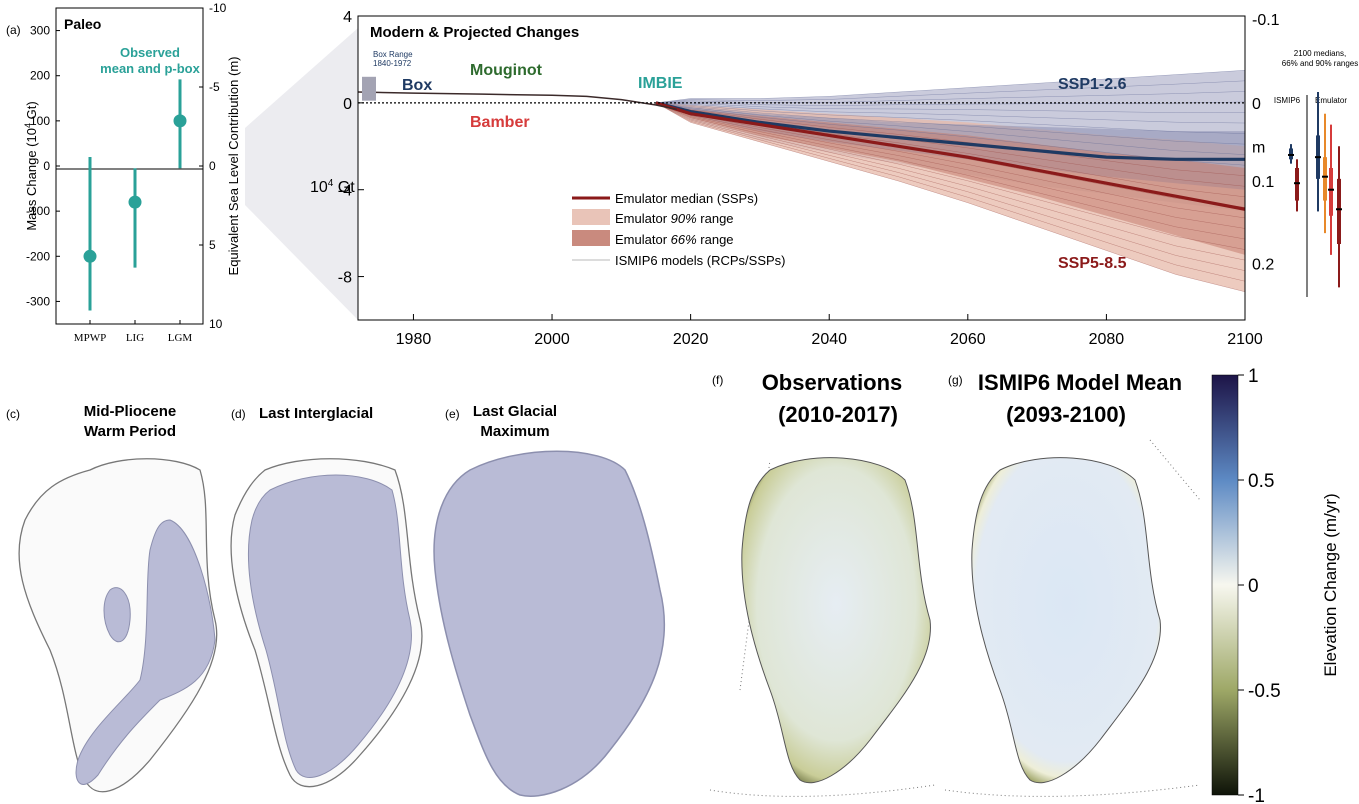  I want to click on panel-a-legend-line2: mean and p-box, so click(150, 68).